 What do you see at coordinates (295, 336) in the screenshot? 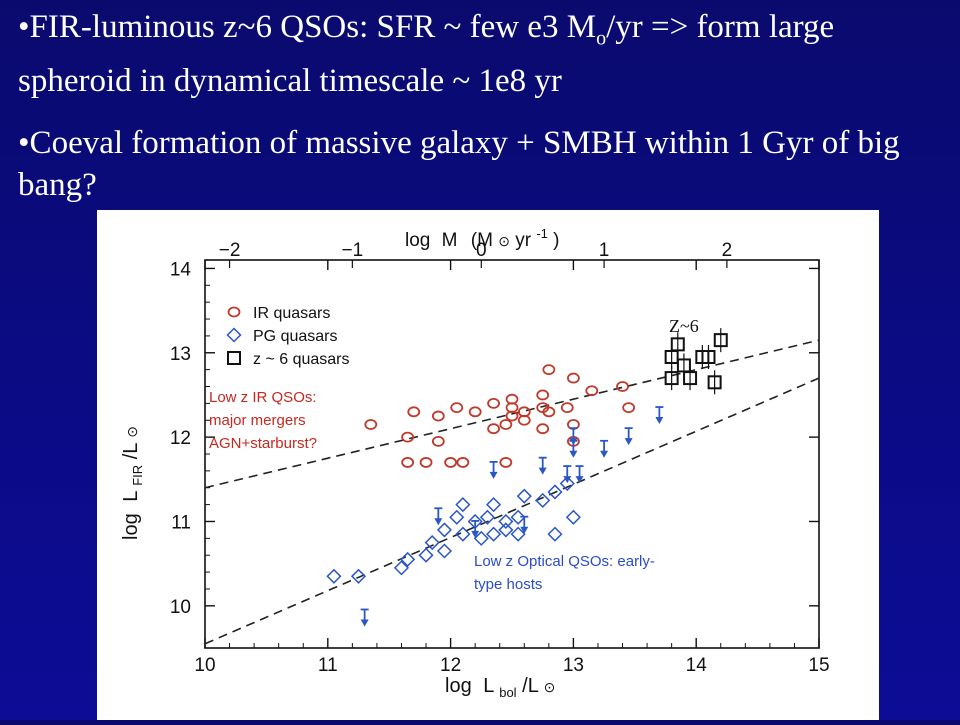
I see `legend-label: PG quasars` at bounding box center [295, 336].